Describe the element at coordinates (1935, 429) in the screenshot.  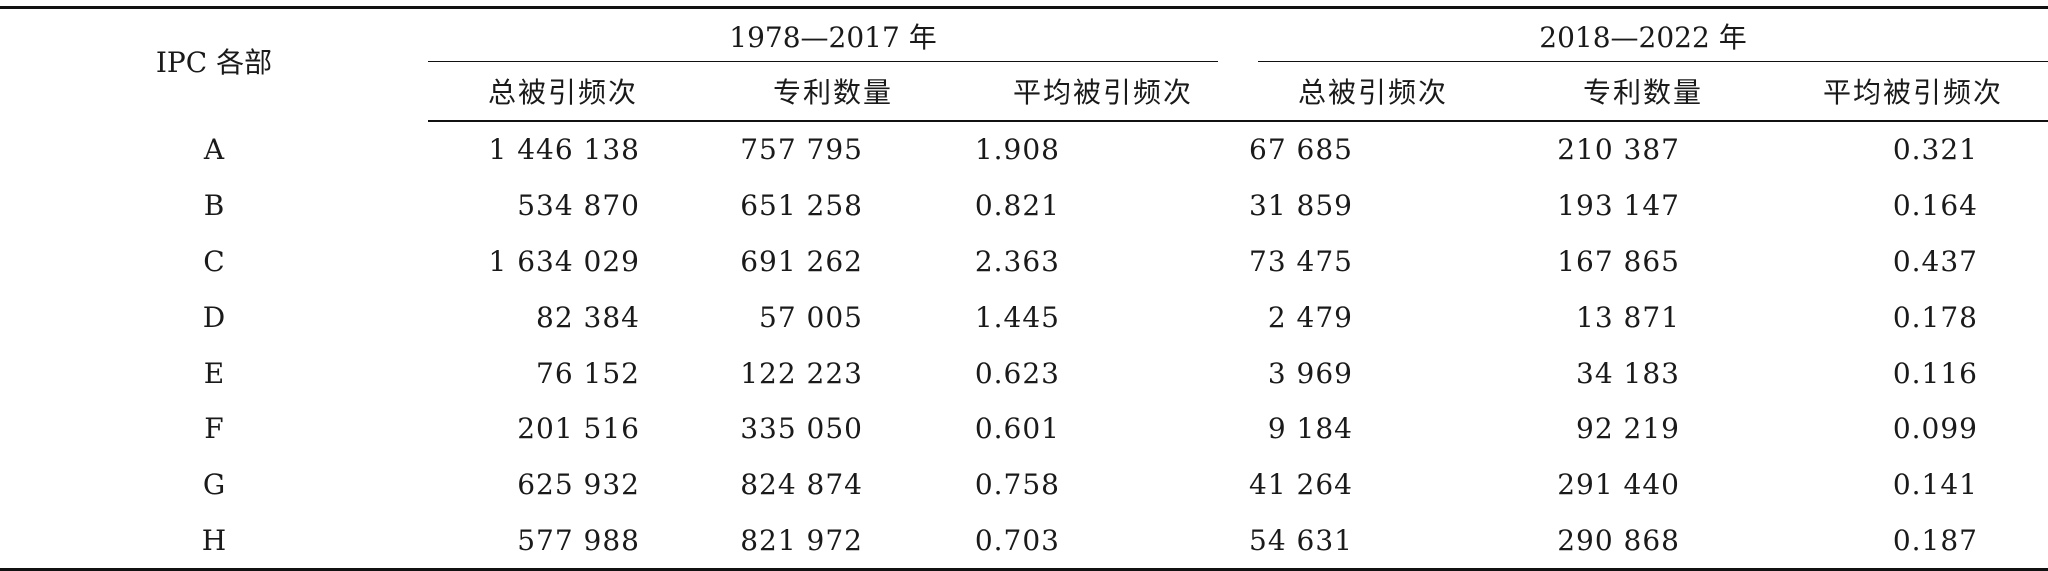
I see `cell-p2-avg: 0.099` at that location.